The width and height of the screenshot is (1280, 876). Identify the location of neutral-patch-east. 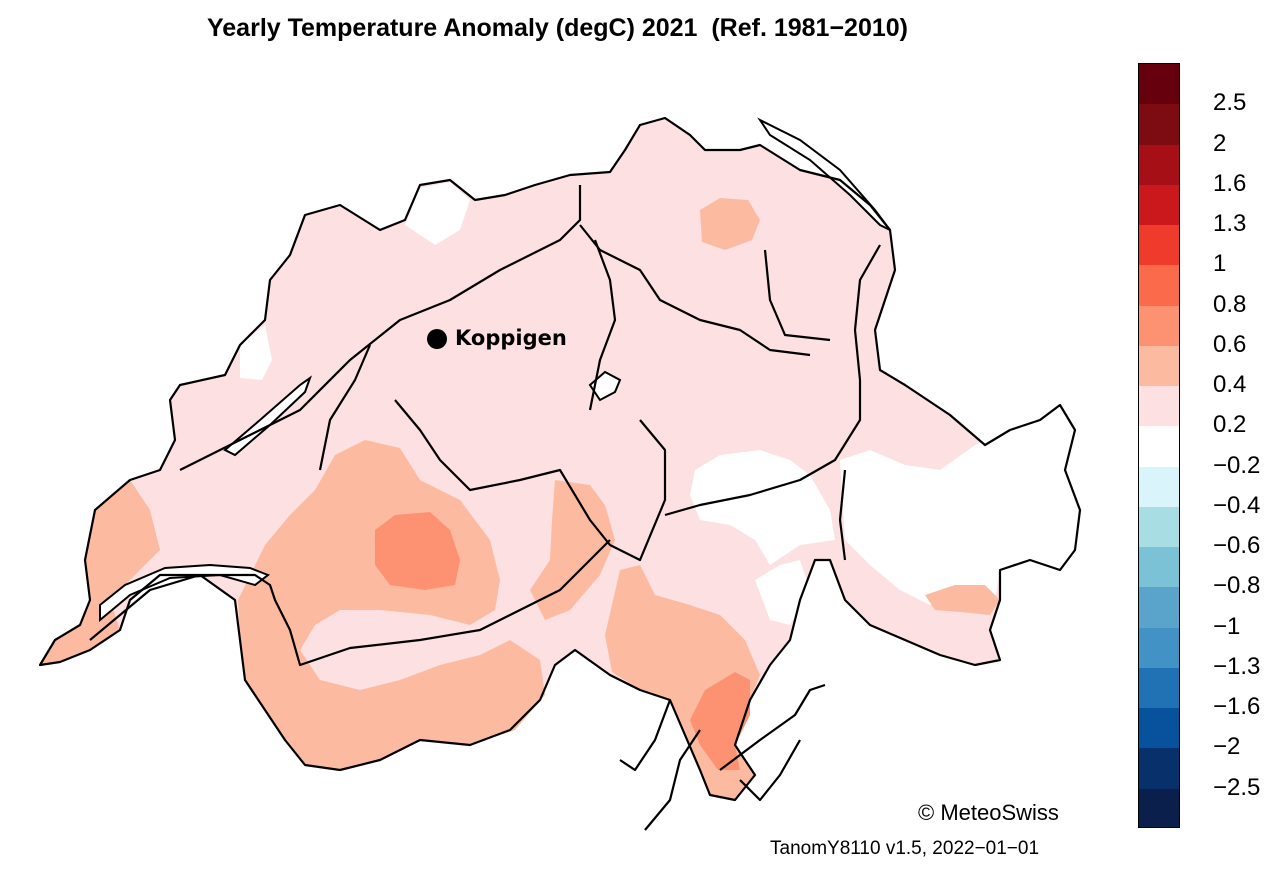
(960, 505).